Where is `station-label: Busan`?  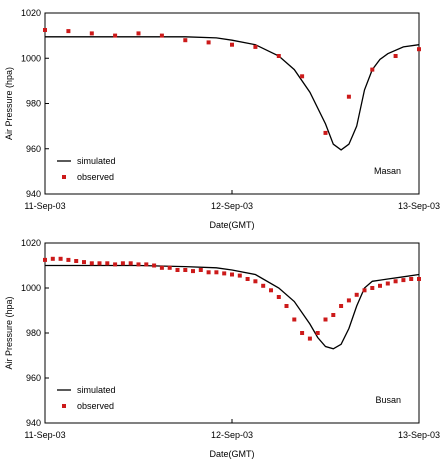 station-label: Busan is located at coordinates (388, 400).